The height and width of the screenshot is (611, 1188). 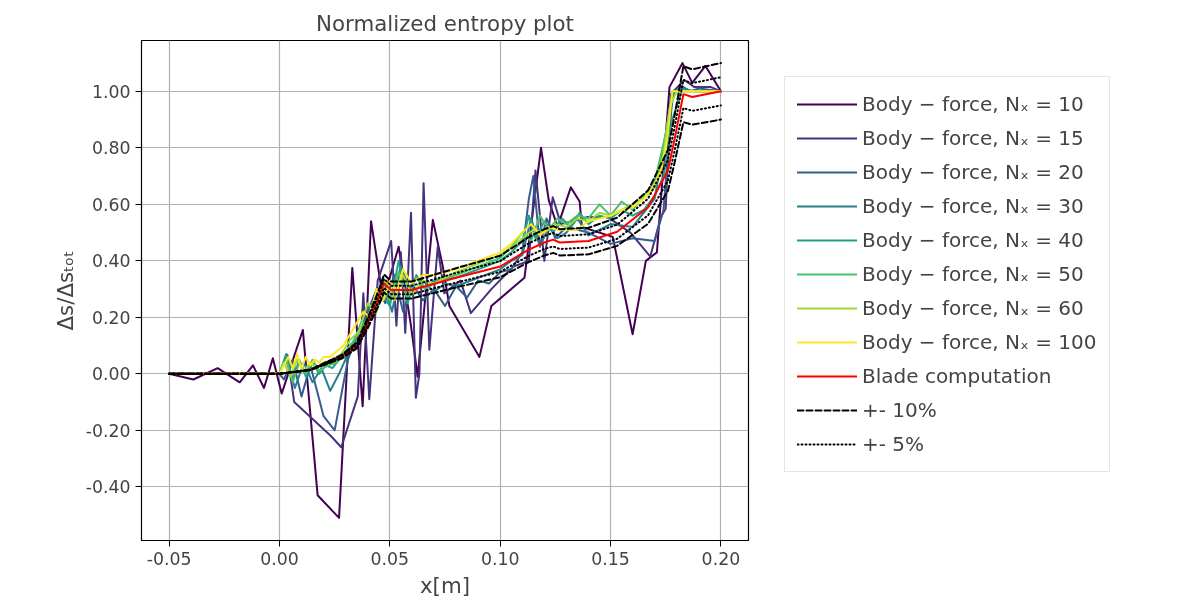 I want to click on x-tick-label: 0.10, so click(x=500, y=558).